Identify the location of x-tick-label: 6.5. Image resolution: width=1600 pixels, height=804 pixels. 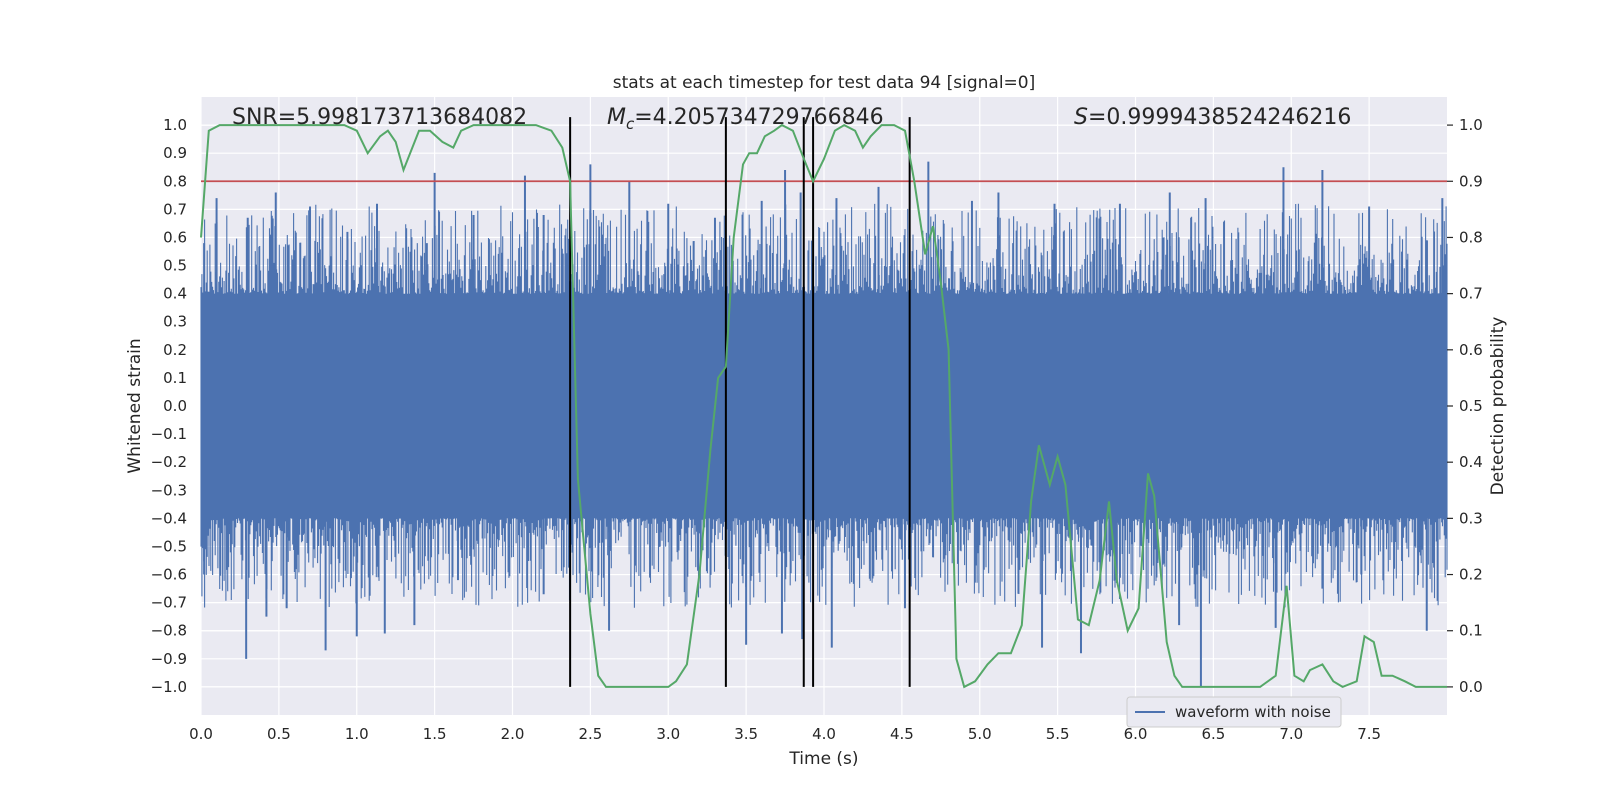
(1213, 734).